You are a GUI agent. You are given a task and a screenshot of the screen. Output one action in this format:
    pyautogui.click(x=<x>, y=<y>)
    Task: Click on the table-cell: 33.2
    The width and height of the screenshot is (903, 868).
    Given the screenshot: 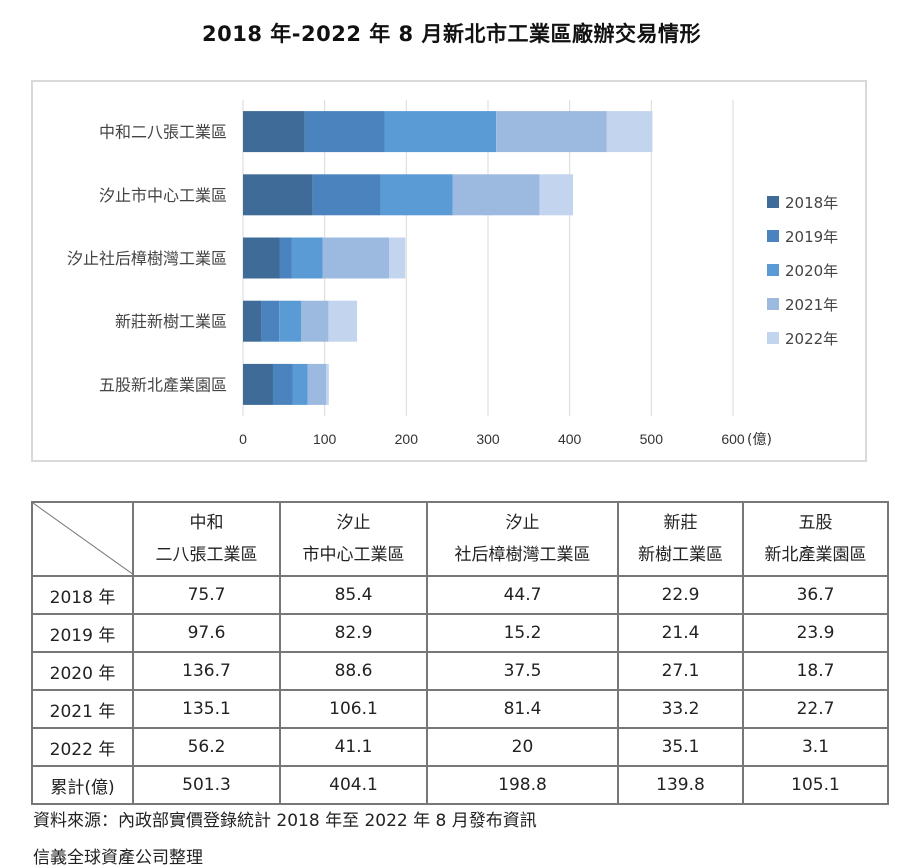 What is the action you would take?
    pyautogui.click(x=680, y=709)
    